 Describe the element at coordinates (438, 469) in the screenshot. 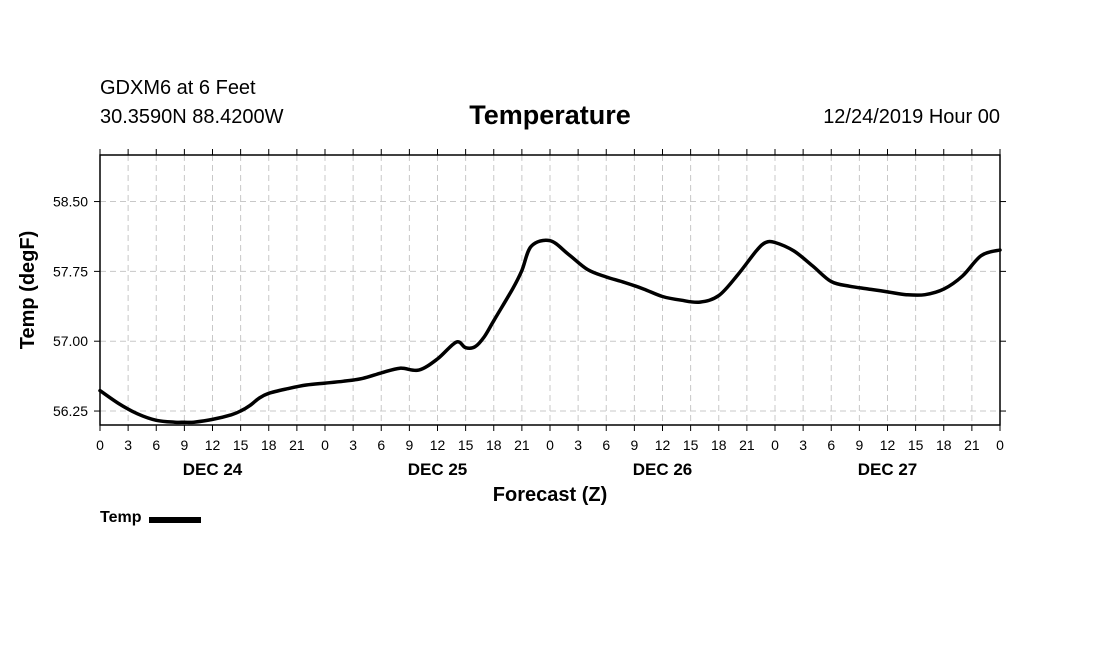

I see `day-label: DEC 25` at that location.